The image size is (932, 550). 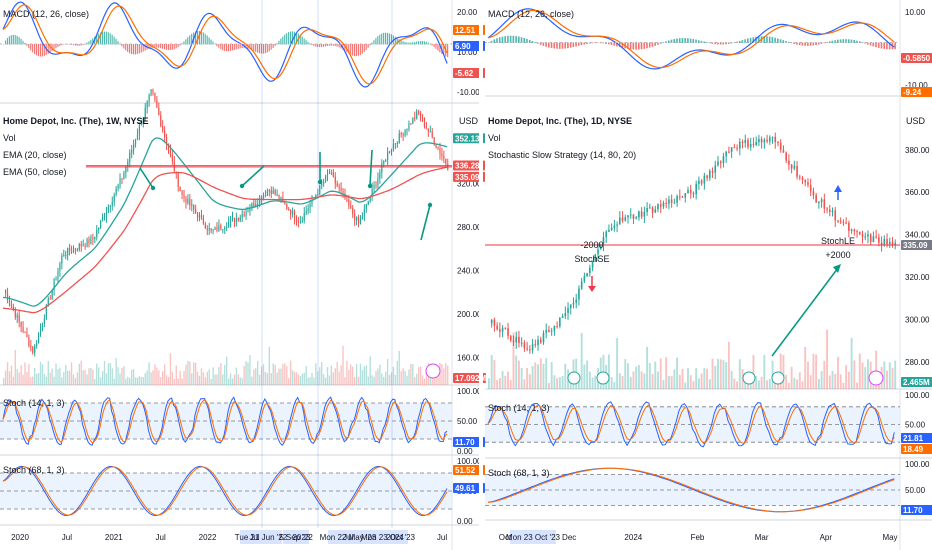 What do you see at coordinates (370, 186) in the screenshot?
I see `left-annotation-arrowhead` at bounding box center [370, 186].